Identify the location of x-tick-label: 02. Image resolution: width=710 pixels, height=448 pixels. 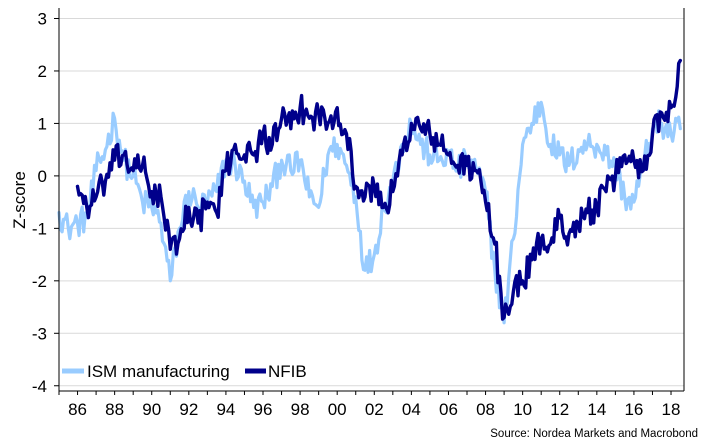
(374, 409).